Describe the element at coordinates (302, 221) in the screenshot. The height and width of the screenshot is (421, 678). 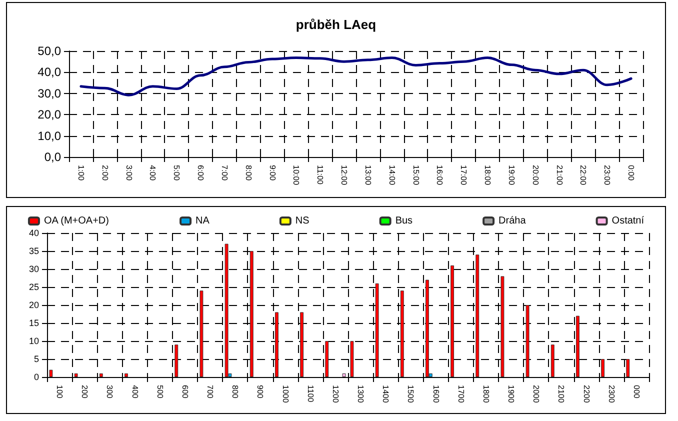
I see `legend-label: NS` at that location.